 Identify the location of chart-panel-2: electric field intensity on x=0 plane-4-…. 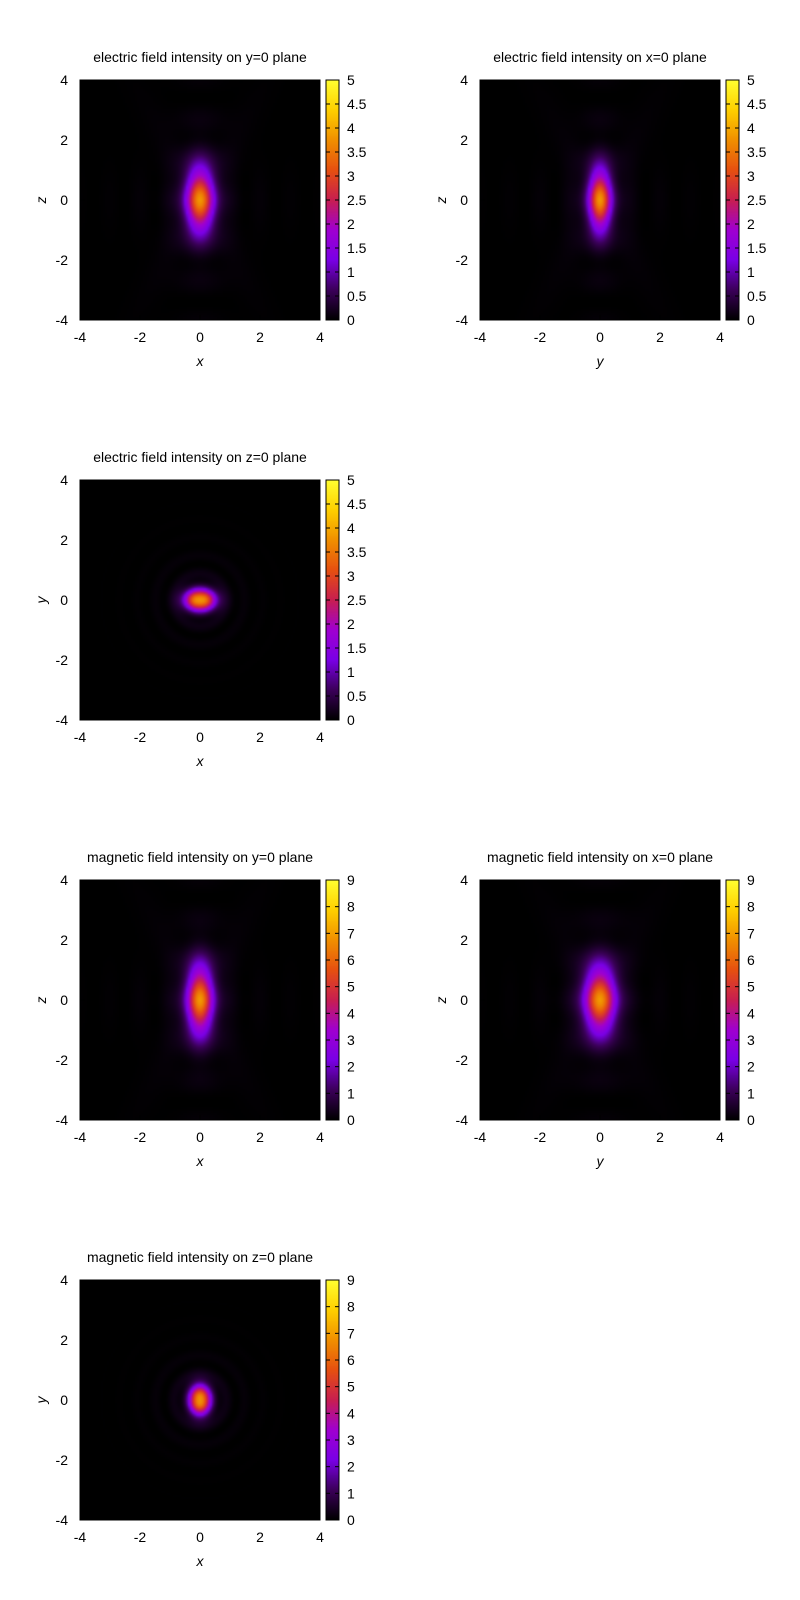
(600, 209).